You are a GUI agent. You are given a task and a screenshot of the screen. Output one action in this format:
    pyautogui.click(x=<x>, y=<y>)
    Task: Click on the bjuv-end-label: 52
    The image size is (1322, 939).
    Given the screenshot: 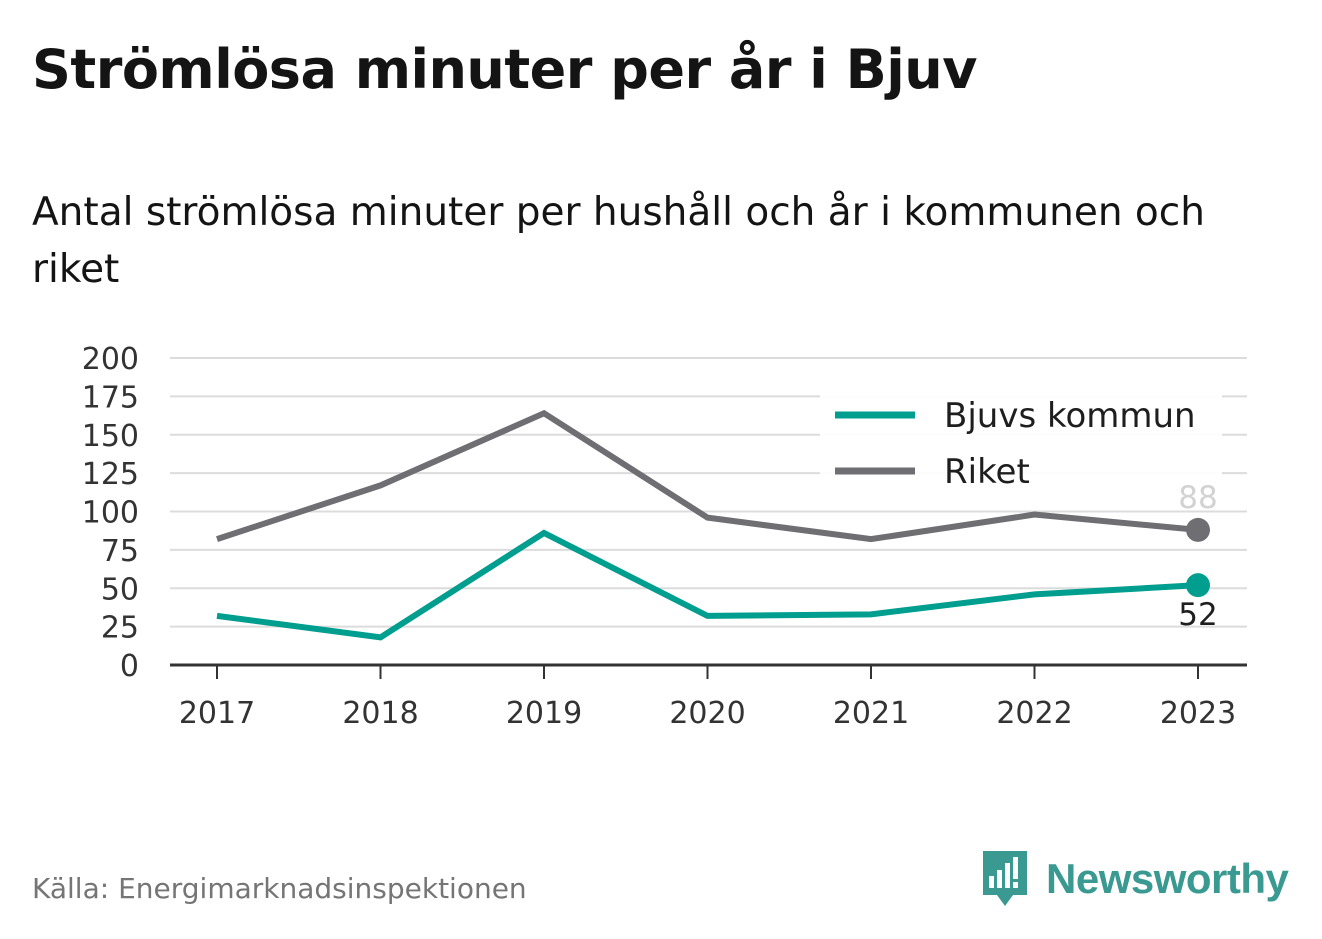 What is the action you would take?
    pyautogui.click(x=1197, y=615)
    